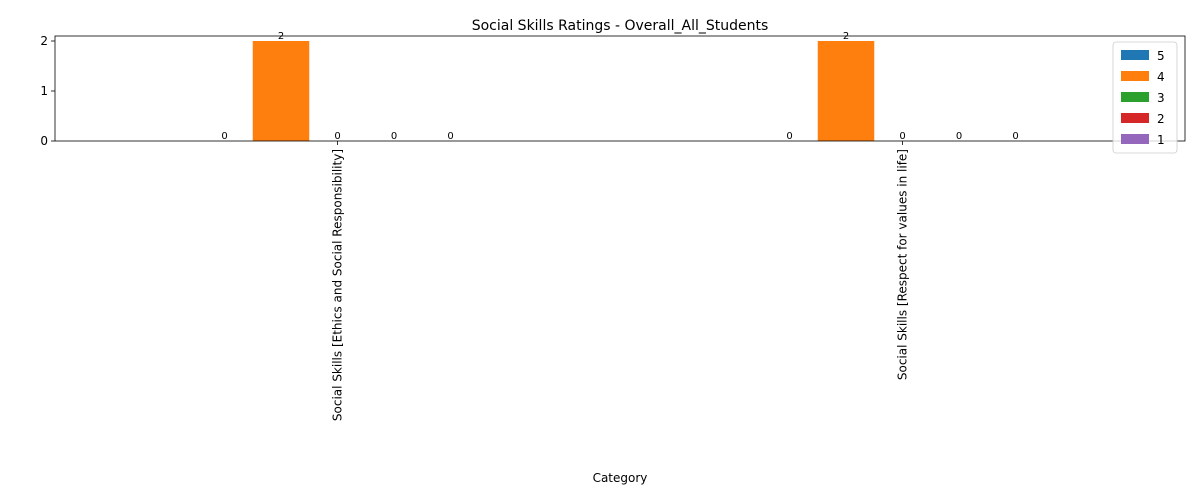 This screenshot has height=500, width=1200. What do you see at coordinates (1161, 77) in the screenshot?
I see `legend-entry-4: 4` at bounding box center [1161, 77].